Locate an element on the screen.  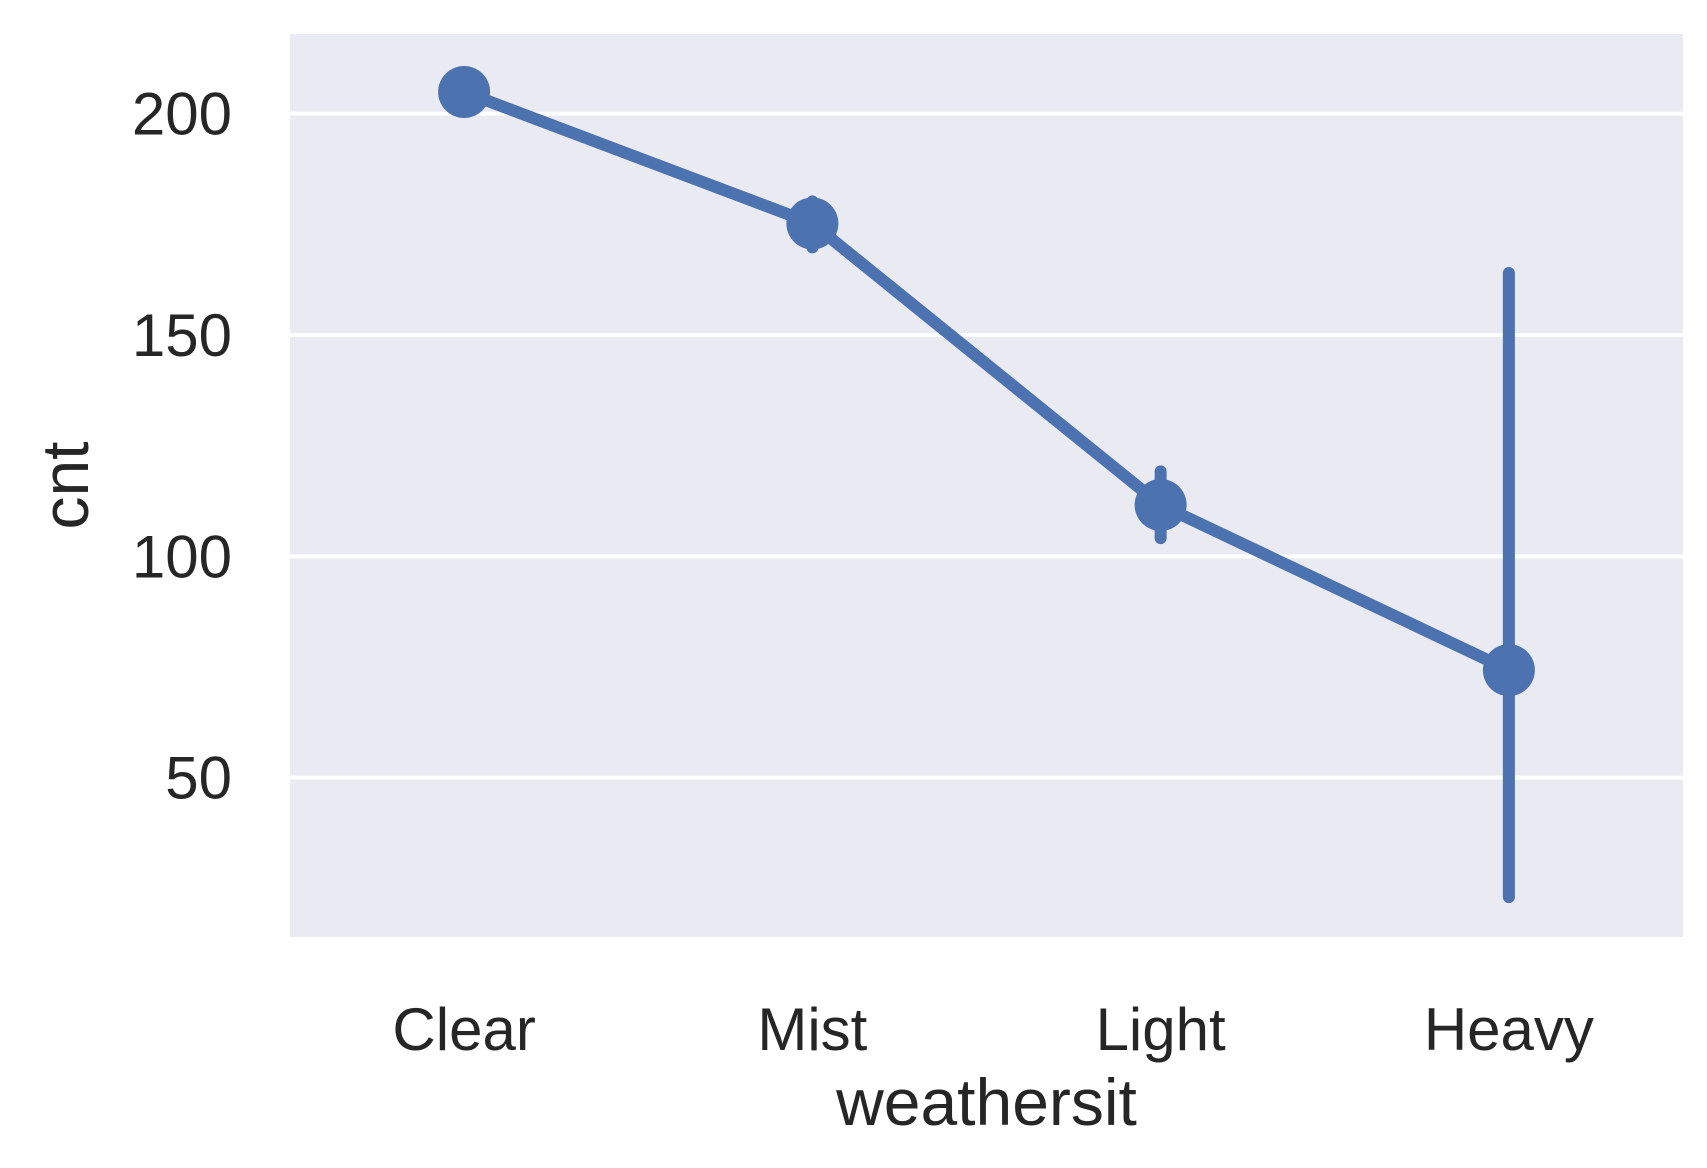
x-tick-label-clear: Clear is located at coordinates (463, 1029).